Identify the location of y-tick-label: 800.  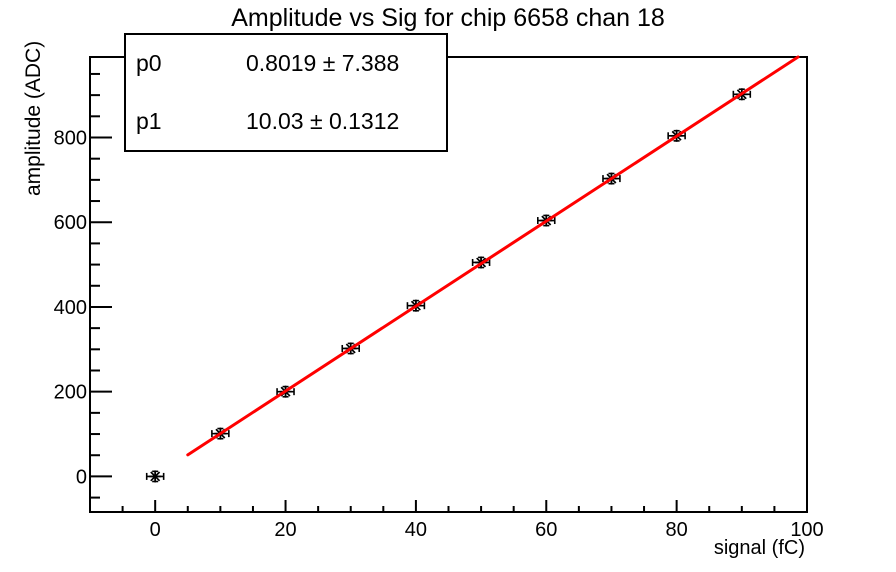
(70, 138).